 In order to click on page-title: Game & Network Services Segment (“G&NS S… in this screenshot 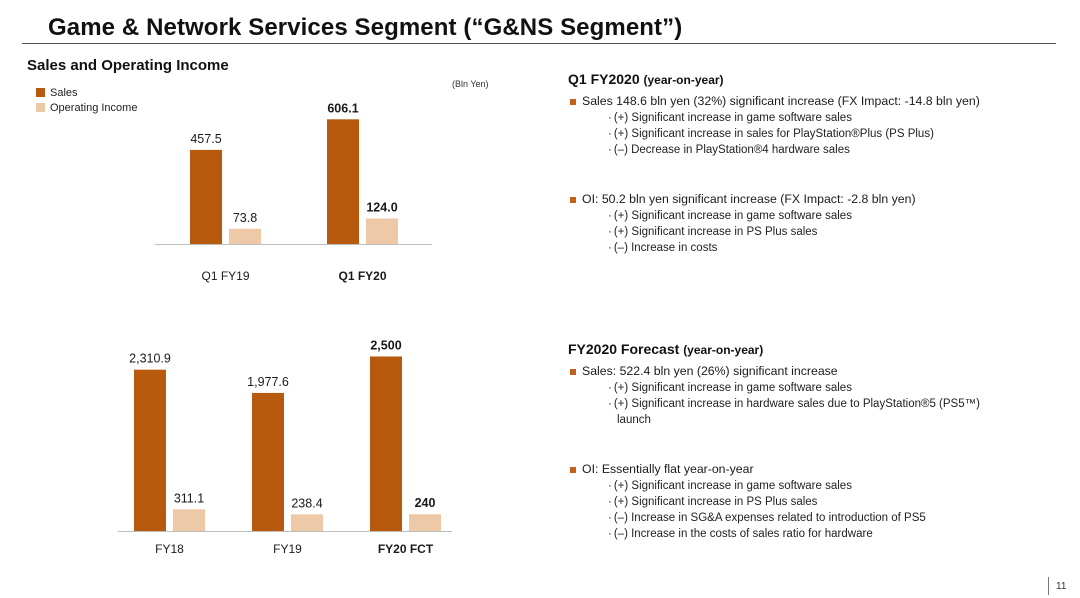, I will do `click(365, 27)`.